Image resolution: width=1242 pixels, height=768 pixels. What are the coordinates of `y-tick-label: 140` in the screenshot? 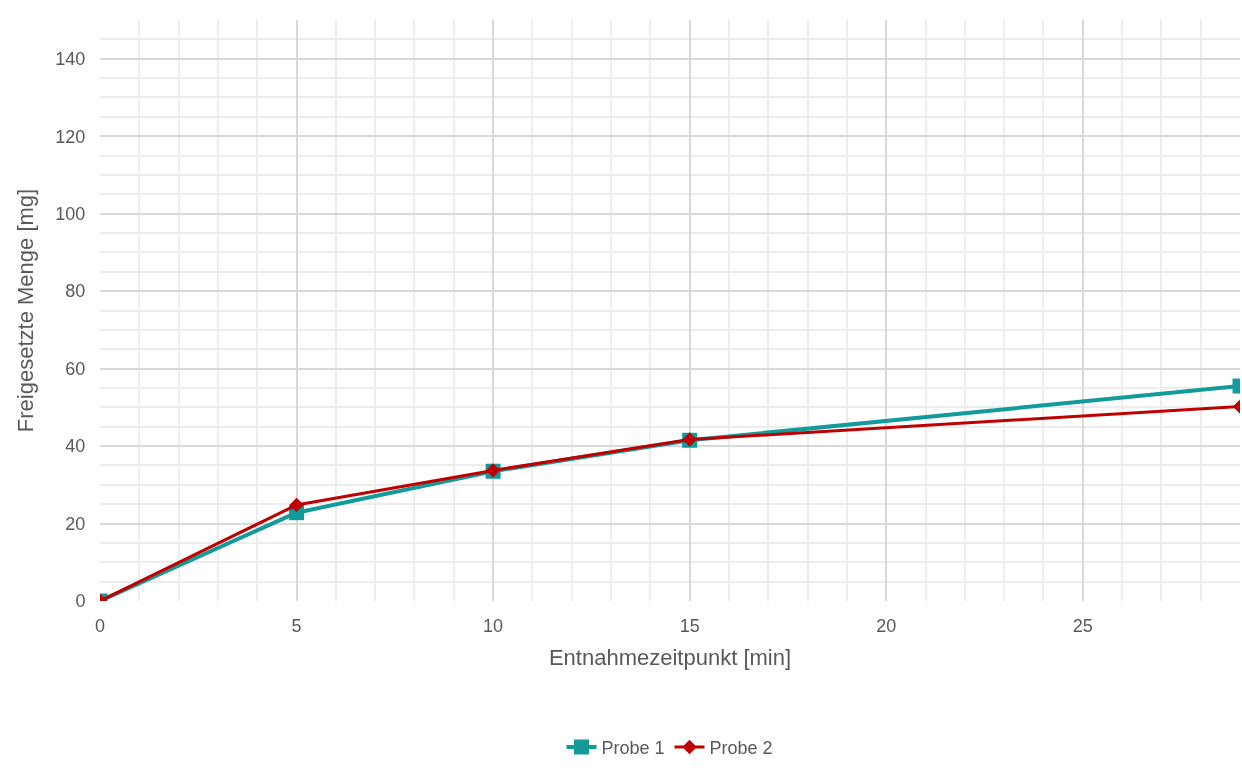 It's located at (70, 59).